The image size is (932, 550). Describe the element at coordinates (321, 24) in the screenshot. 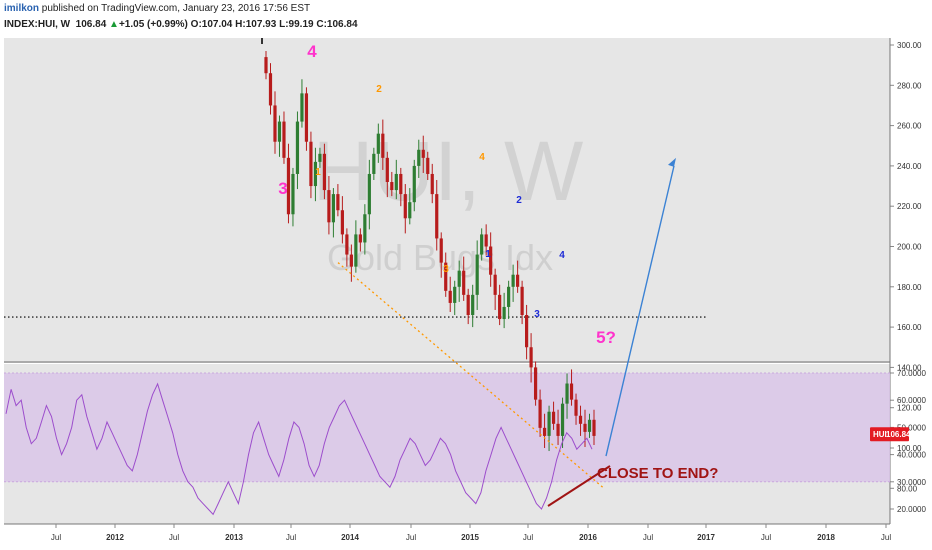

I see `close-label: C:` at that location.